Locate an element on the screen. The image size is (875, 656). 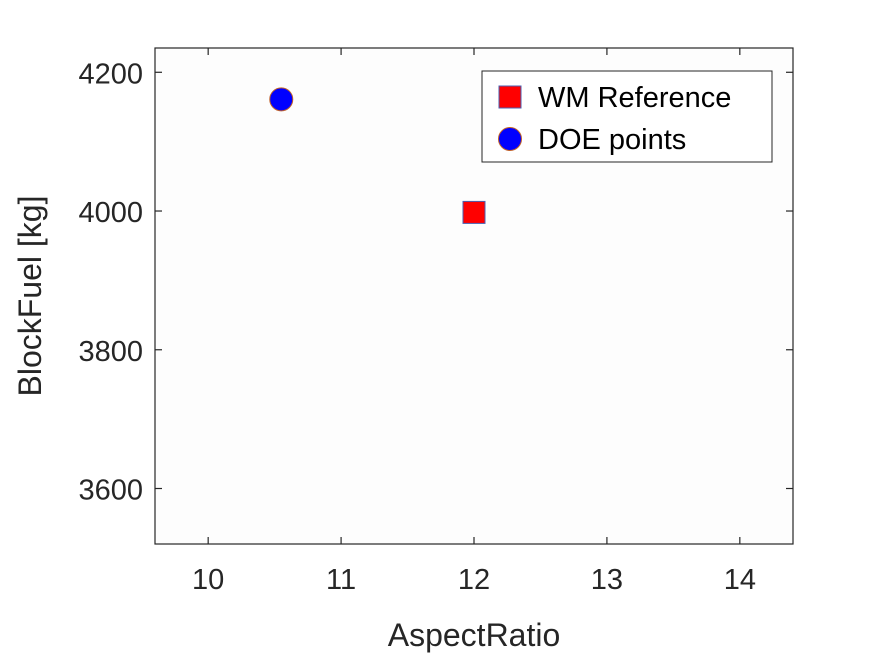
legend-label-wm-reference: WM Reference is located at coordinates (634, 98).